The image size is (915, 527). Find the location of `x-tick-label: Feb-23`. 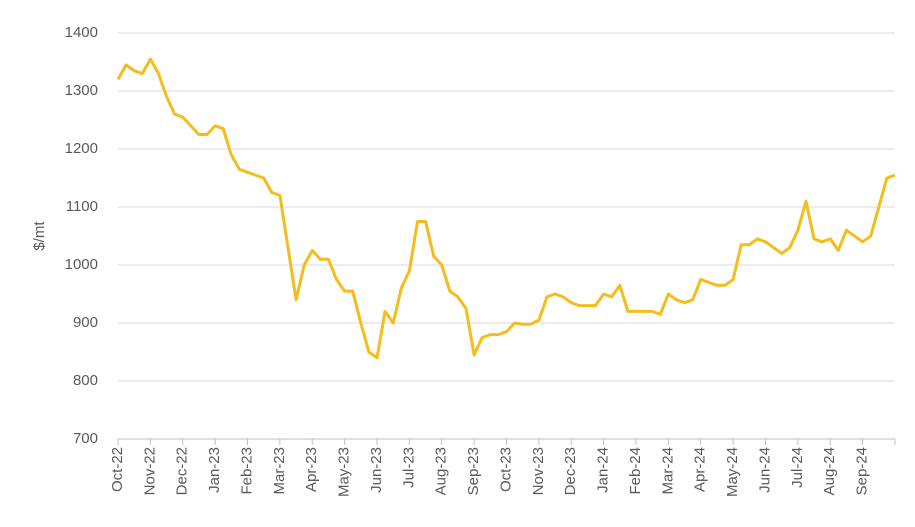

x-tick-label: Feb-23 is located at coordinates (246, 471).